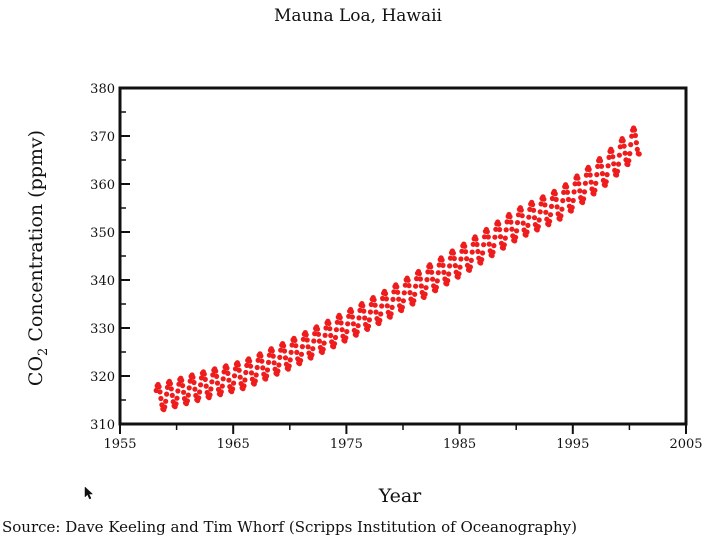  What do you see at coordinates (102, 185) in the screenshot?
I see `y-tick-label: 360` at bounding box center [102, 185].